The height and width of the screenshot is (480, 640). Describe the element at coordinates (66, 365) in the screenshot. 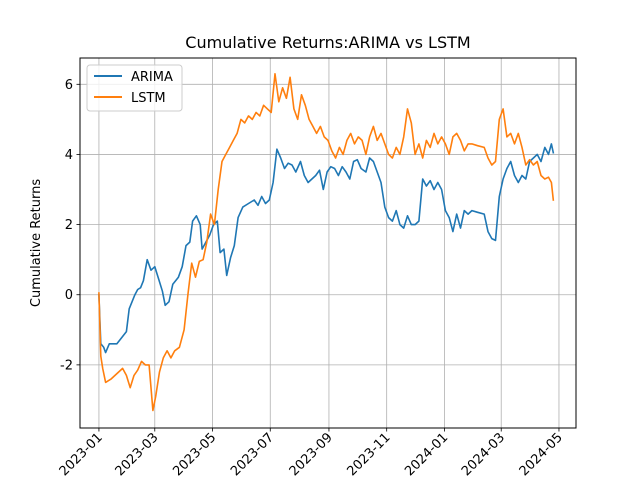

I see `y-tick-label: -2` at that location.